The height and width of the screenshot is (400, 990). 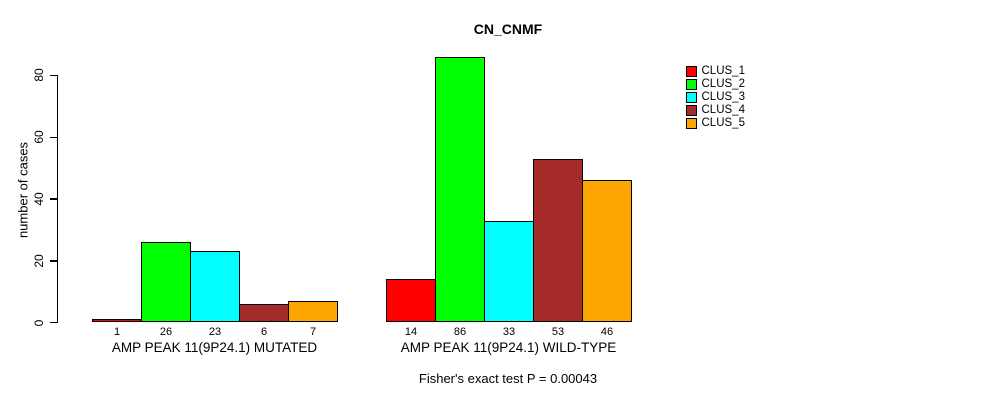 I want to click on bar-value-label: 86, so click(x=460, y=332).